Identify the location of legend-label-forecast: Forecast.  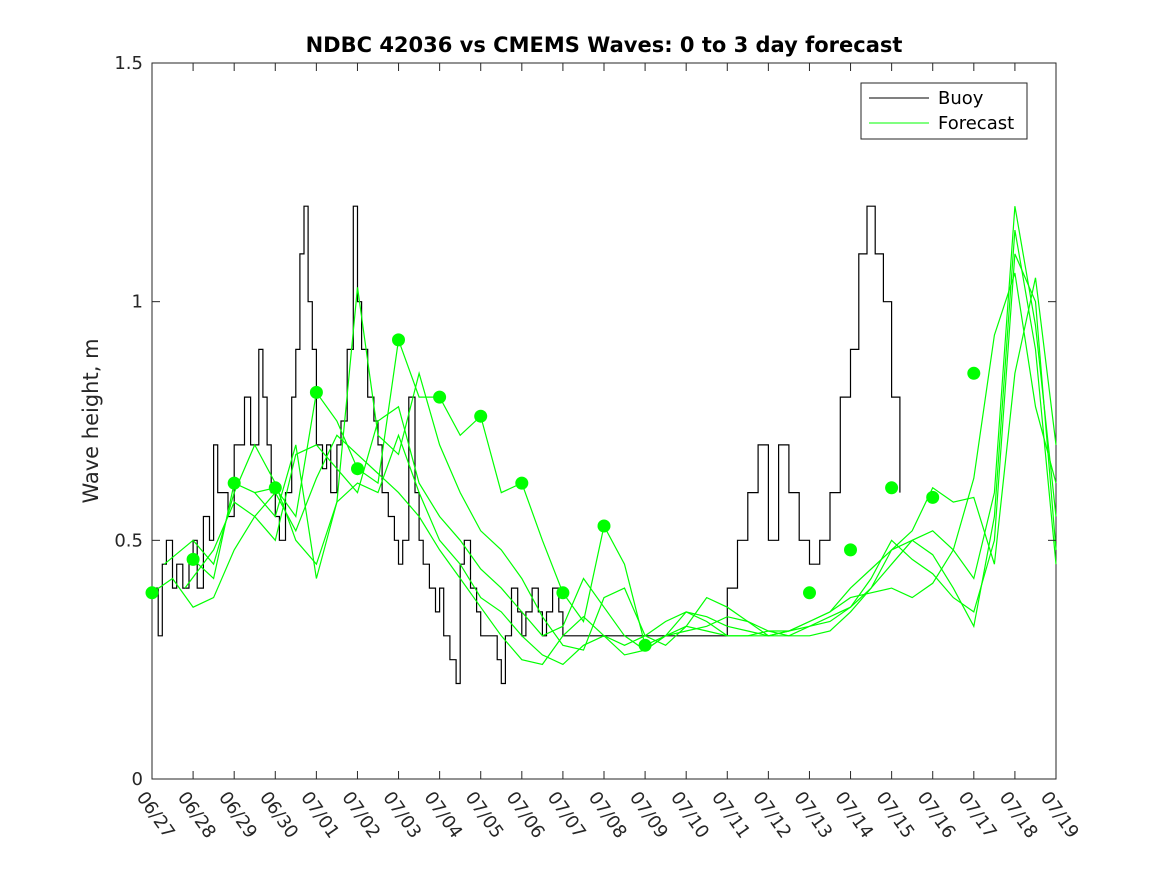
(976, 123).